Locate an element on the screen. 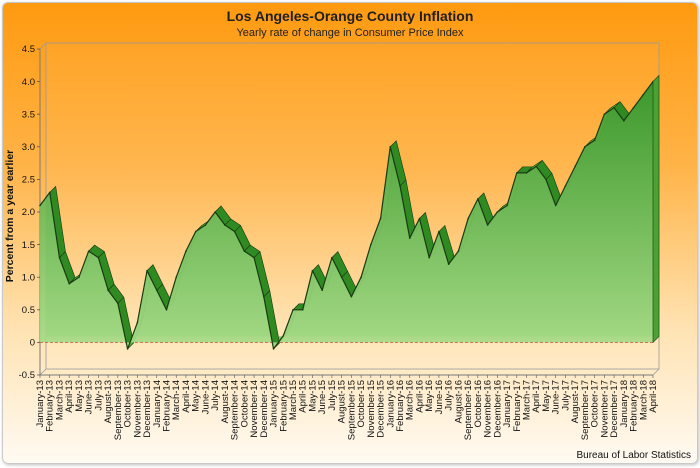 Image resolution: width=700 pixels, height=468 pixels. x-tick-label: December-13 is located at coordinates (147, 409).